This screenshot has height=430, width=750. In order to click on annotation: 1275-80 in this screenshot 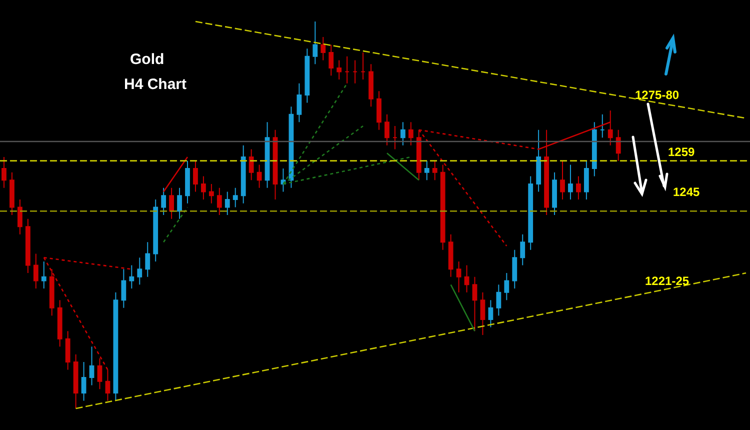, I will do `click(657, 95)`.